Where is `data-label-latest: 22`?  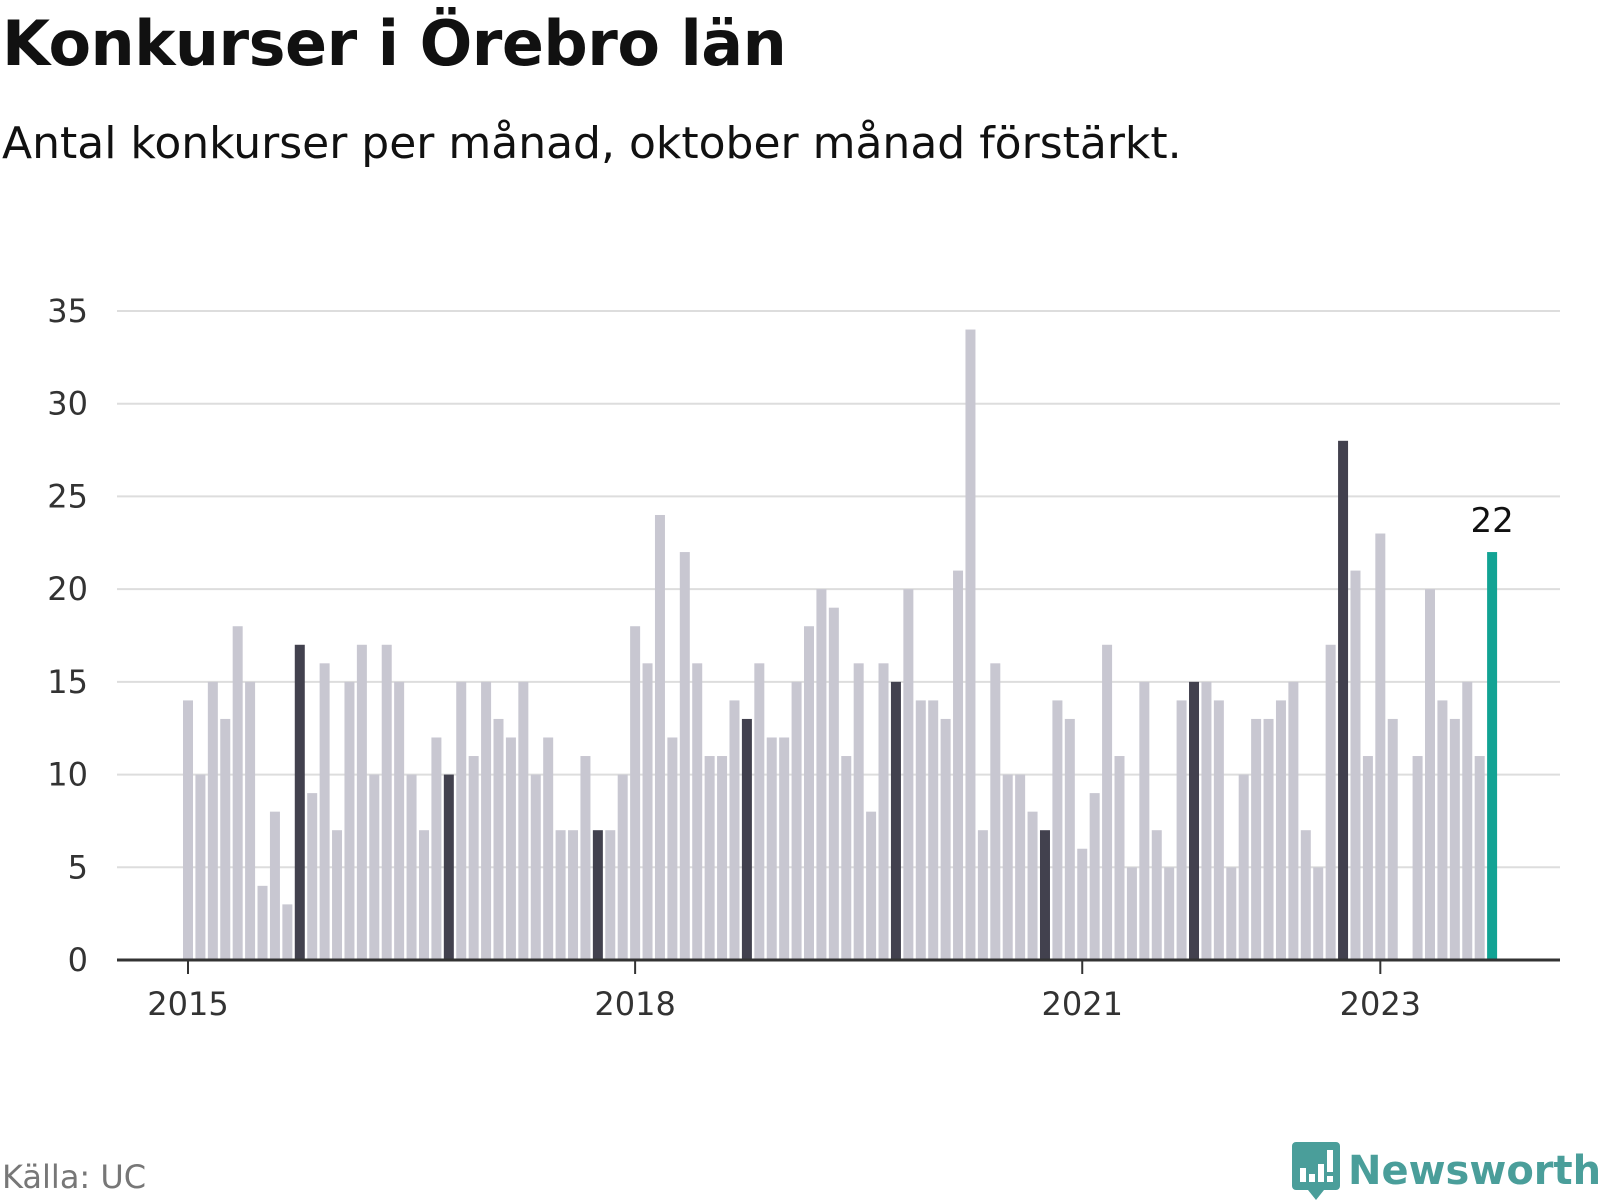 data-label-latest: 22 is located at coordinates (1491, 521).